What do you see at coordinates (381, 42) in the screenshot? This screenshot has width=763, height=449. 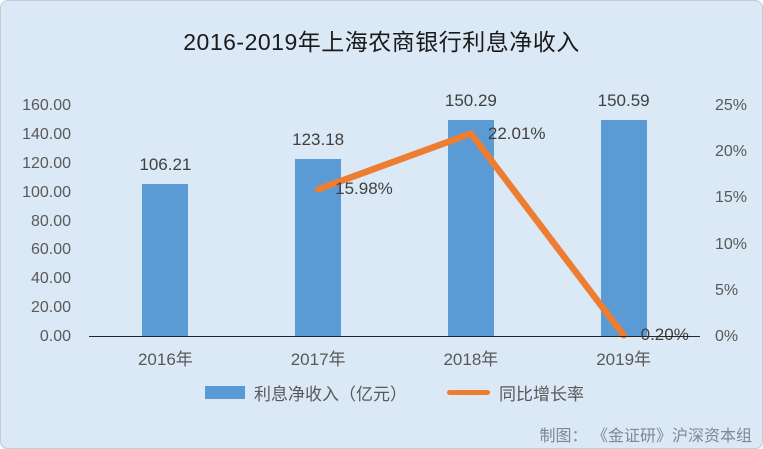 I see `page-title: 2016-2019年上海农商银行利息净收入` at bounding box center [381, 42].